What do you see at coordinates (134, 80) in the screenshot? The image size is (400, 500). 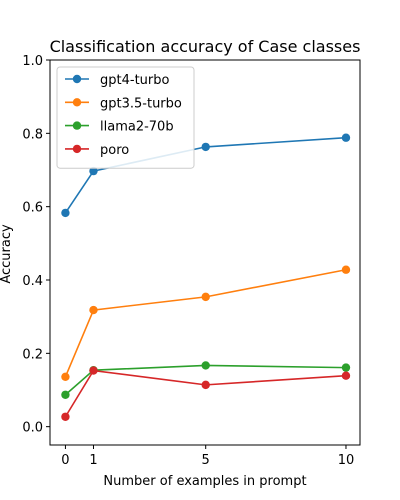 I see `legend-label: gpt4-turbo` at bounding box center [134, 80].